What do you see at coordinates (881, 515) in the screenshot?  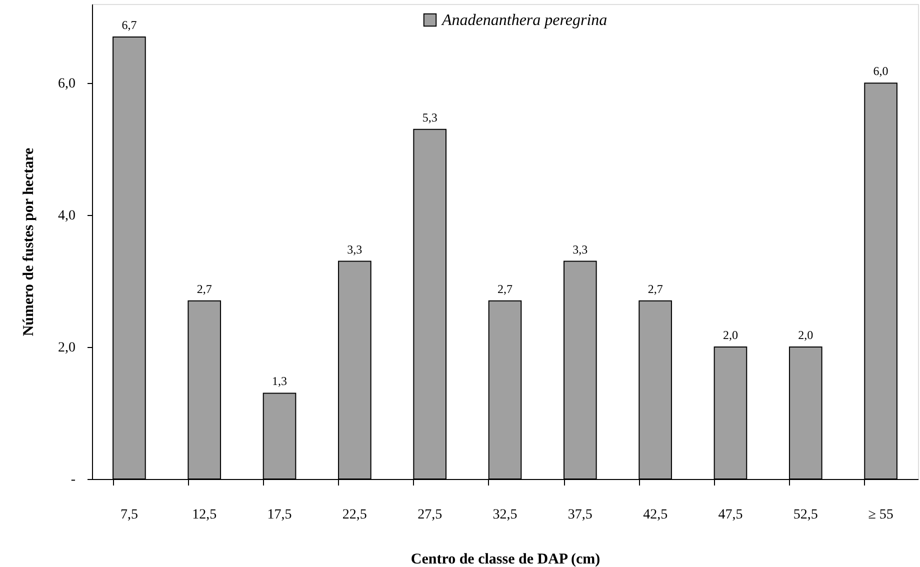 I see `x-tick-label: ≥ 55` at bounding box center [881, 515].